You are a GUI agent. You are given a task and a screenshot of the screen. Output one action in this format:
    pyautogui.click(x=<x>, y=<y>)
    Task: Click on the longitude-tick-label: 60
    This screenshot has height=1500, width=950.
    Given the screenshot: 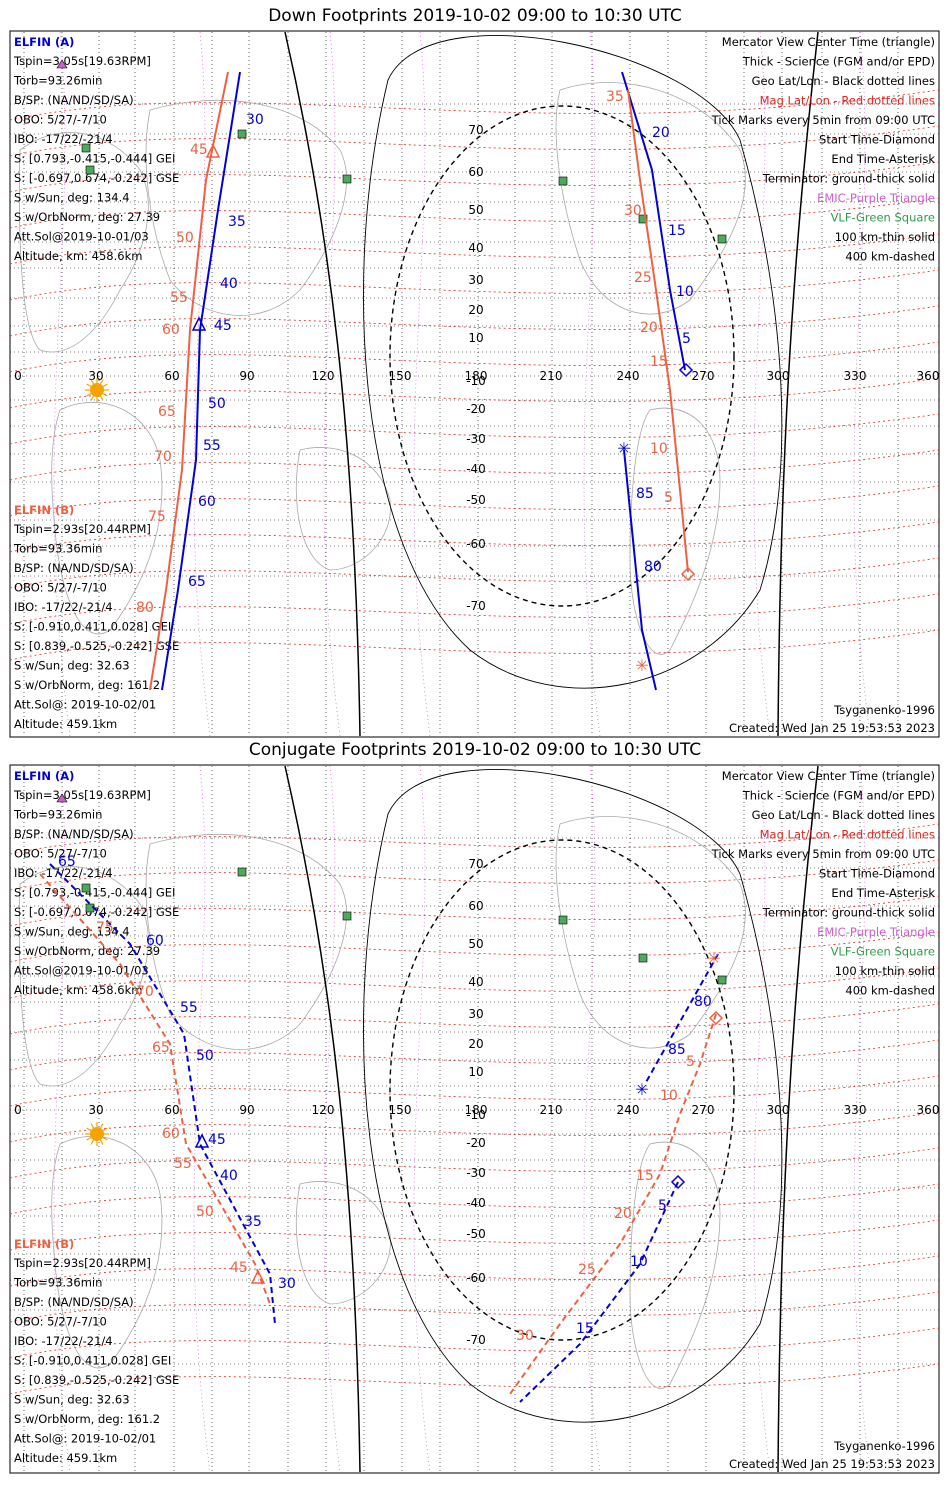 What is the action you would take?
    pyautogui.click(x=171, y=376)
    